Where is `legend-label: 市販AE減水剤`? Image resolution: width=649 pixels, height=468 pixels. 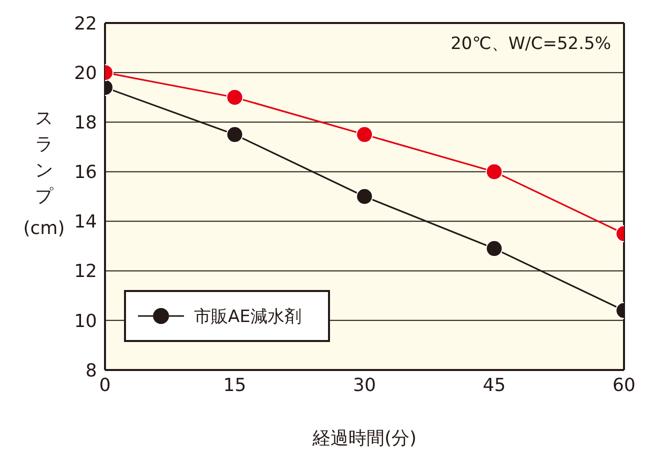 legend-label: 市販AE減水剤 is located at coordinates (248, 317).